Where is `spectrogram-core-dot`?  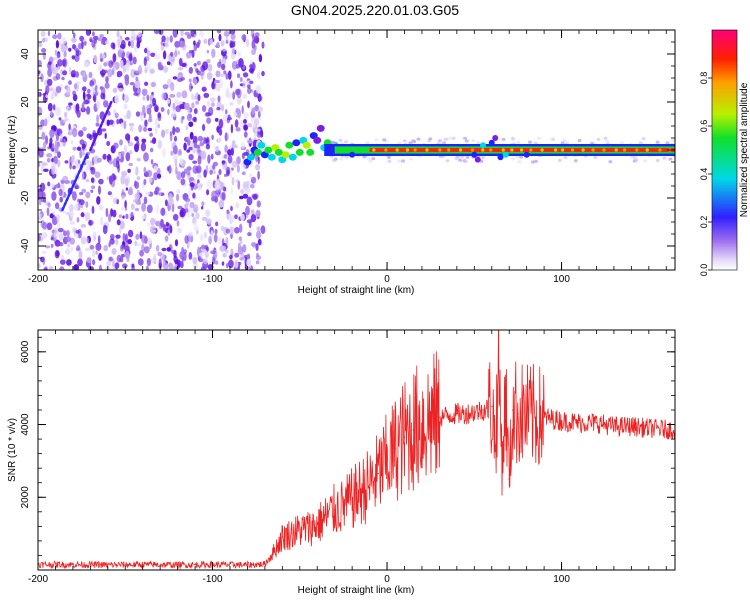 spectrogram-core-dot is located at coordinates (521, 150).